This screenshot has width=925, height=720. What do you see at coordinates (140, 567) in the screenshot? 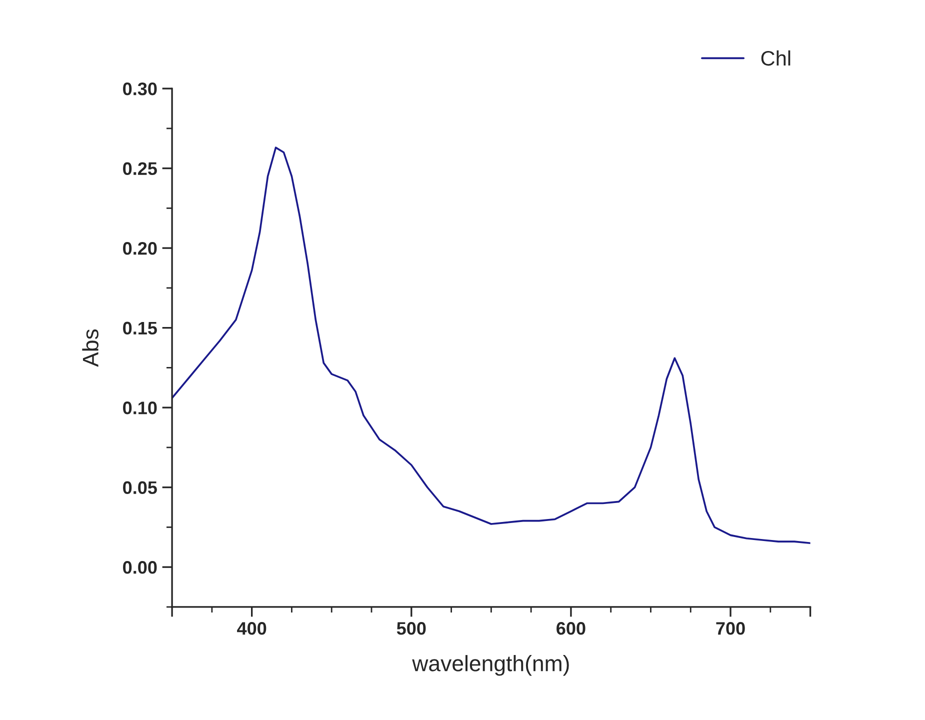
I see `y-tick-label: 0.00` at bounding box center [140, 567].